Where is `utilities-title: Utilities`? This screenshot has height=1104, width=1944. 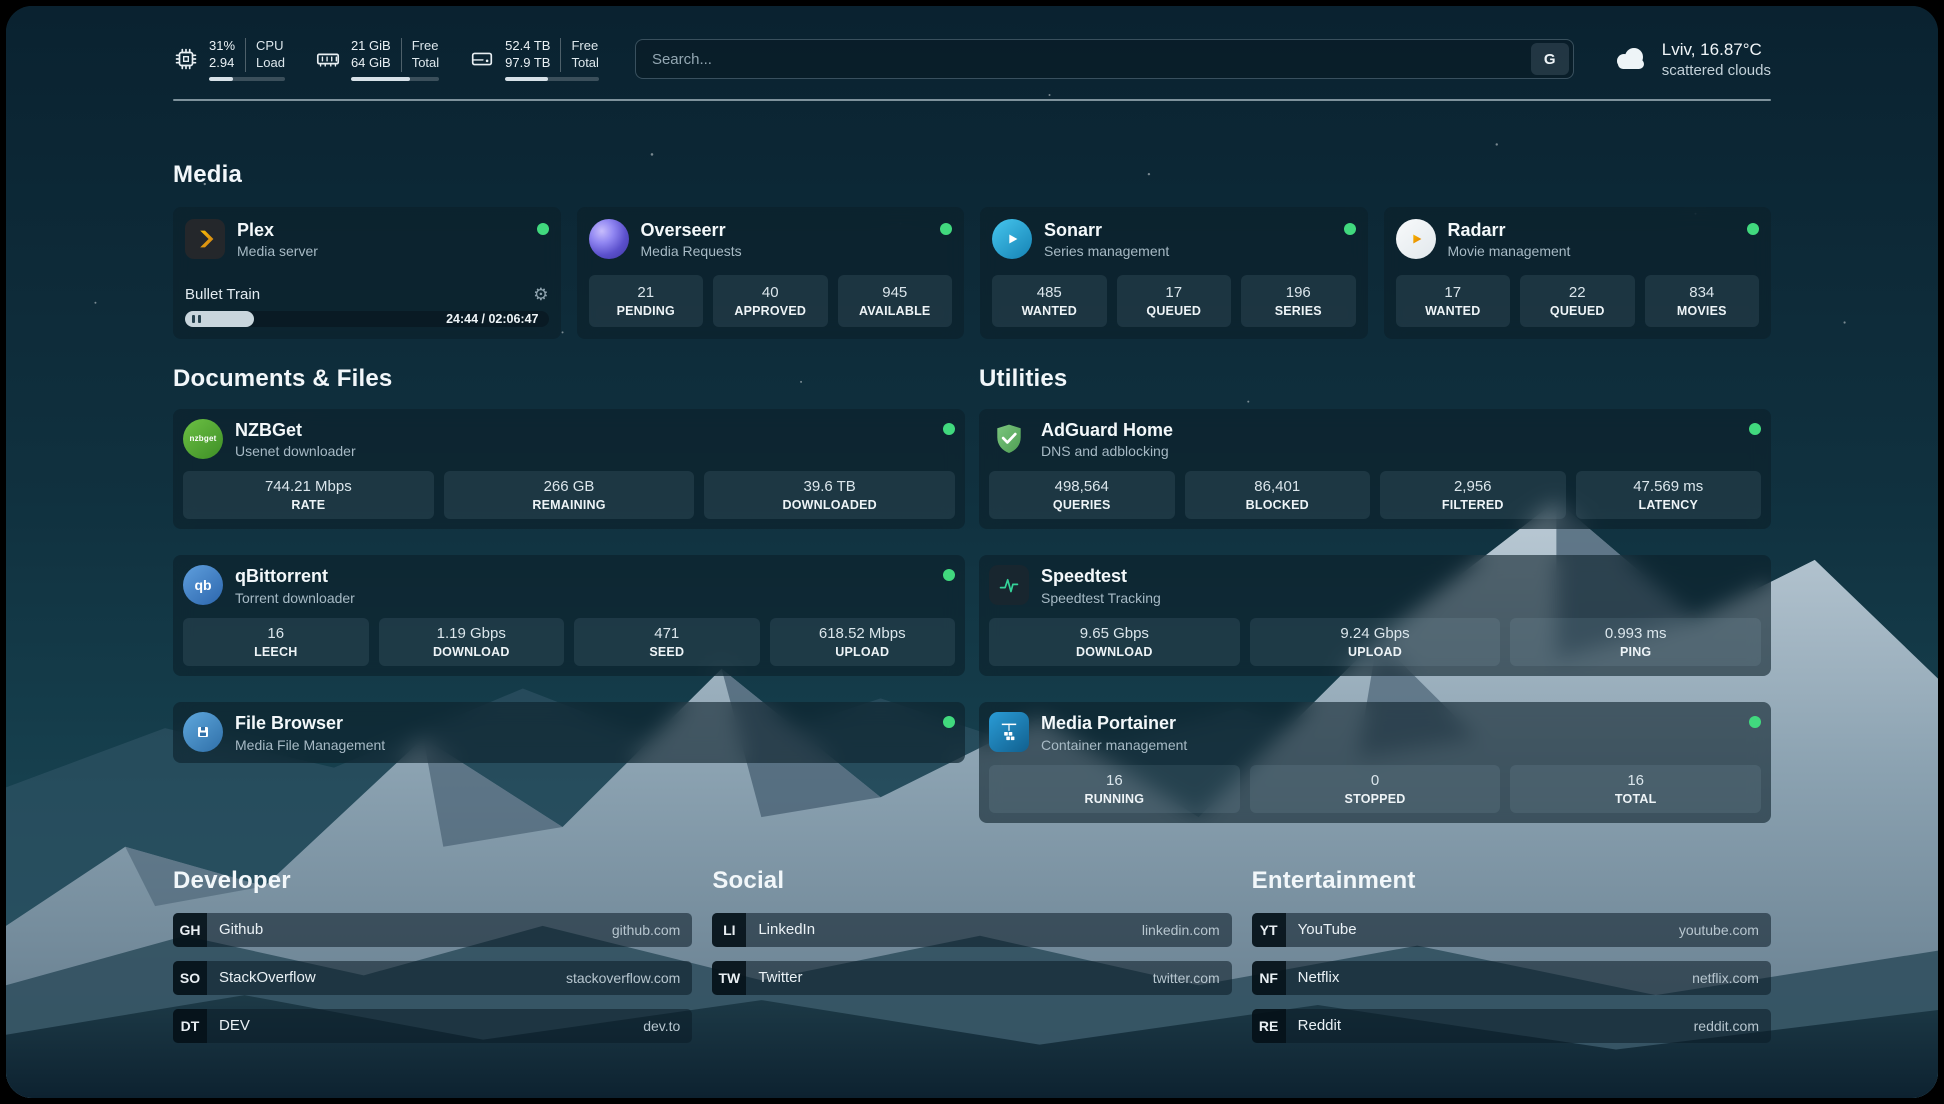 utilities-title: Utilities is located at coordinates (1023, 378).